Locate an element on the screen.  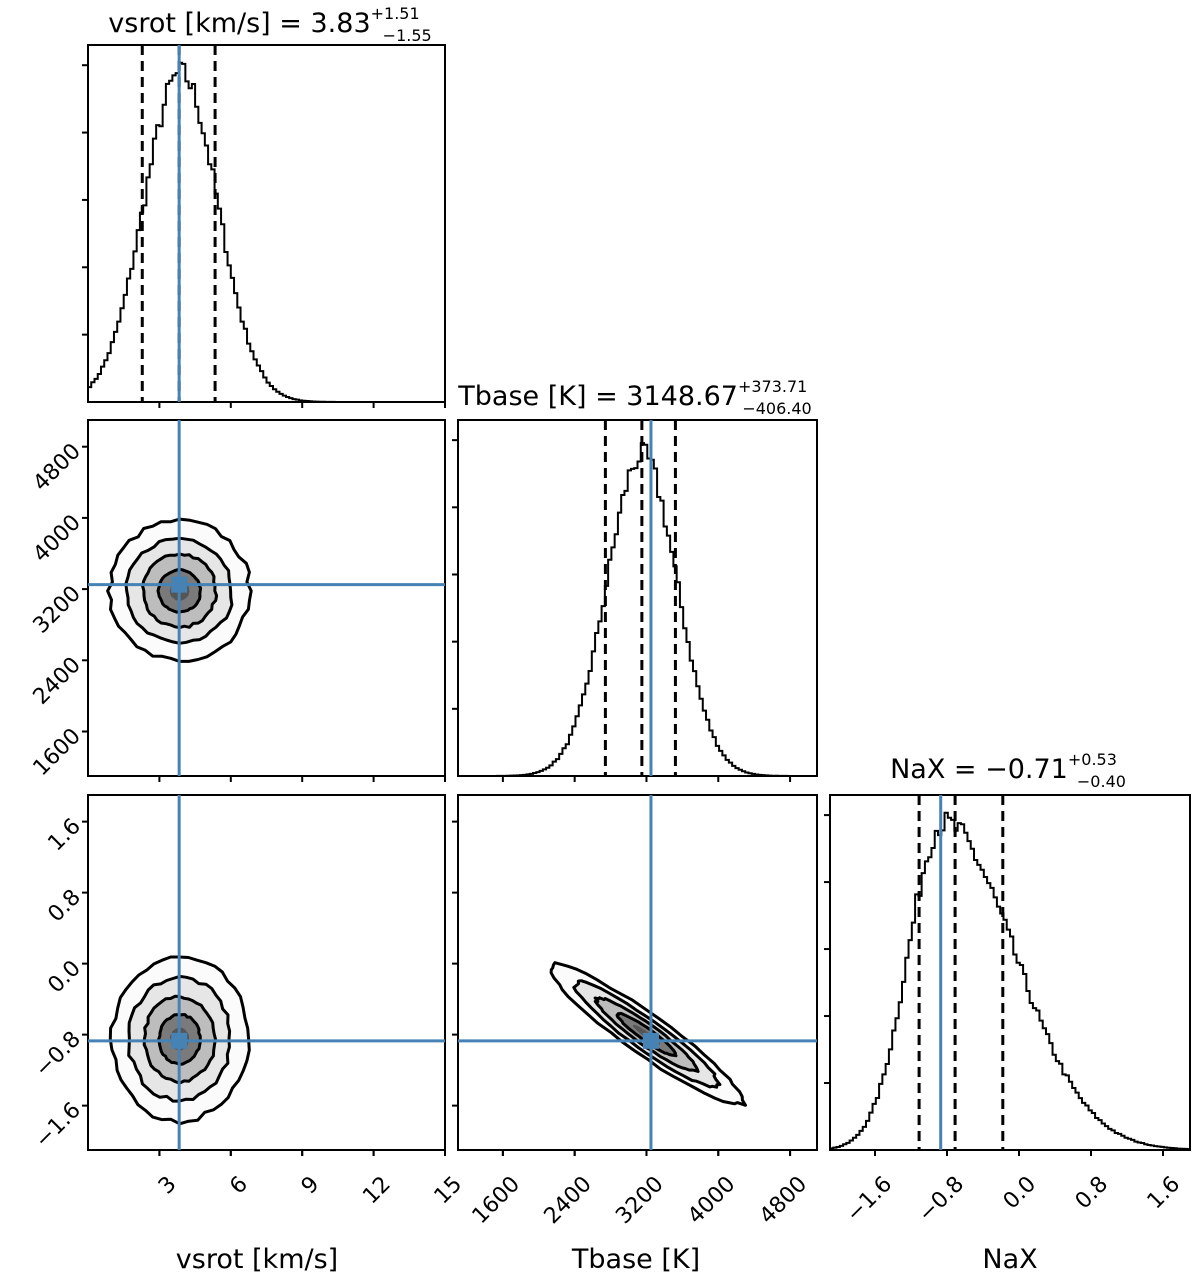
contour-panel-nax-vs-tbase is located at coordinates (637, 972).